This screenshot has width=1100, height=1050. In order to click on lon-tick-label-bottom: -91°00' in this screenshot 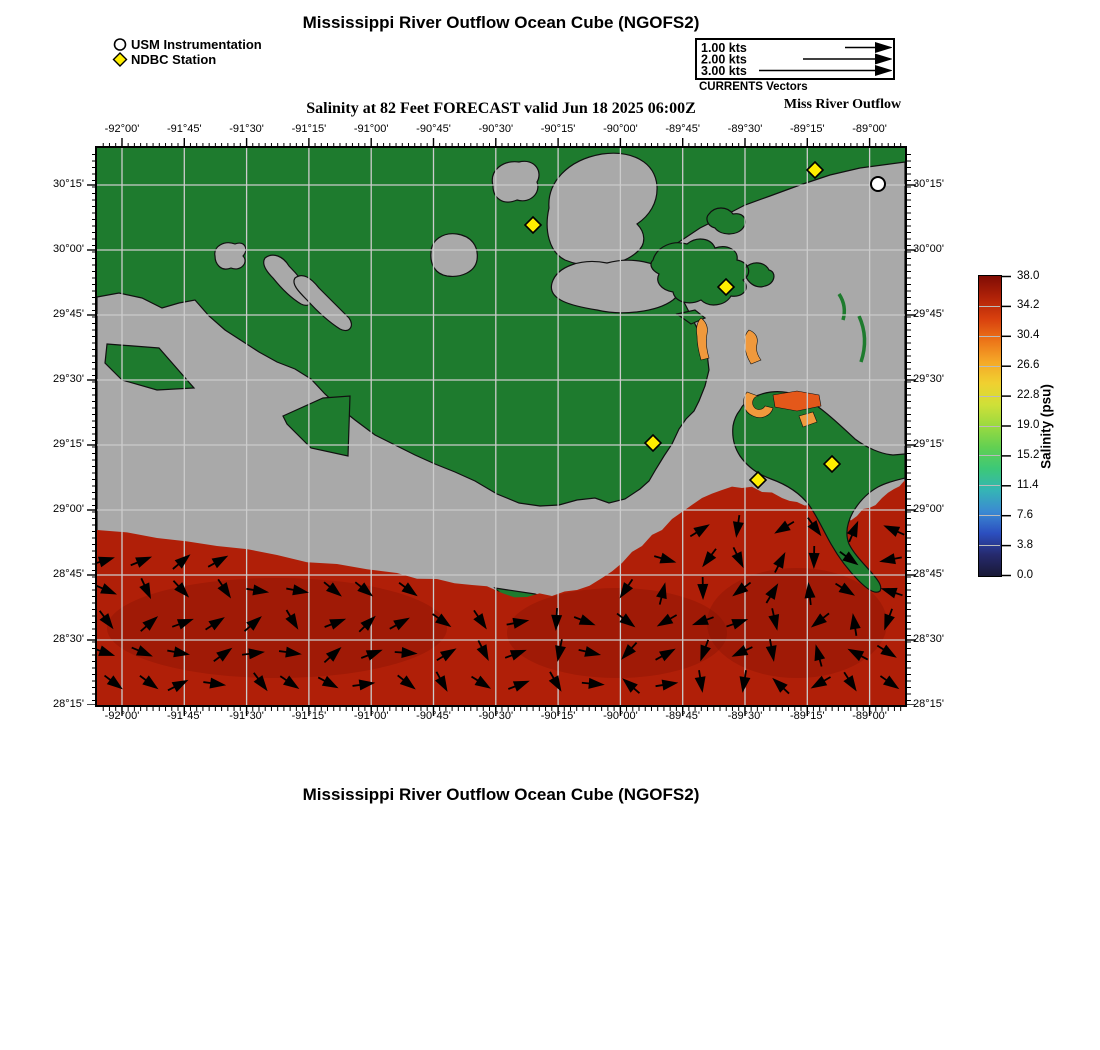, I will do `click(371, 716)`.